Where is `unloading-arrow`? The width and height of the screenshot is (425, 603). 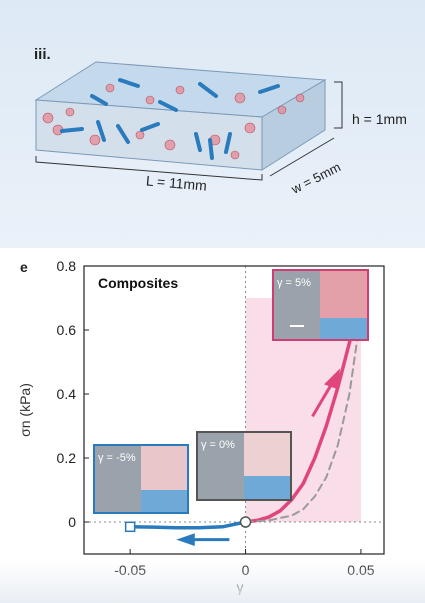 unloading-arrow is located at coordinates (203, 539).